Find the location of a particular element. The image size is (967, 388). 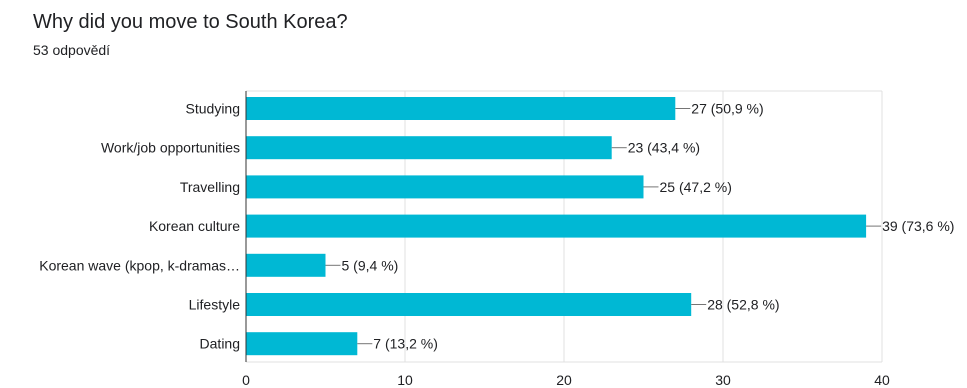

x-tick-label: 0 is located at coordinates (246, 380).